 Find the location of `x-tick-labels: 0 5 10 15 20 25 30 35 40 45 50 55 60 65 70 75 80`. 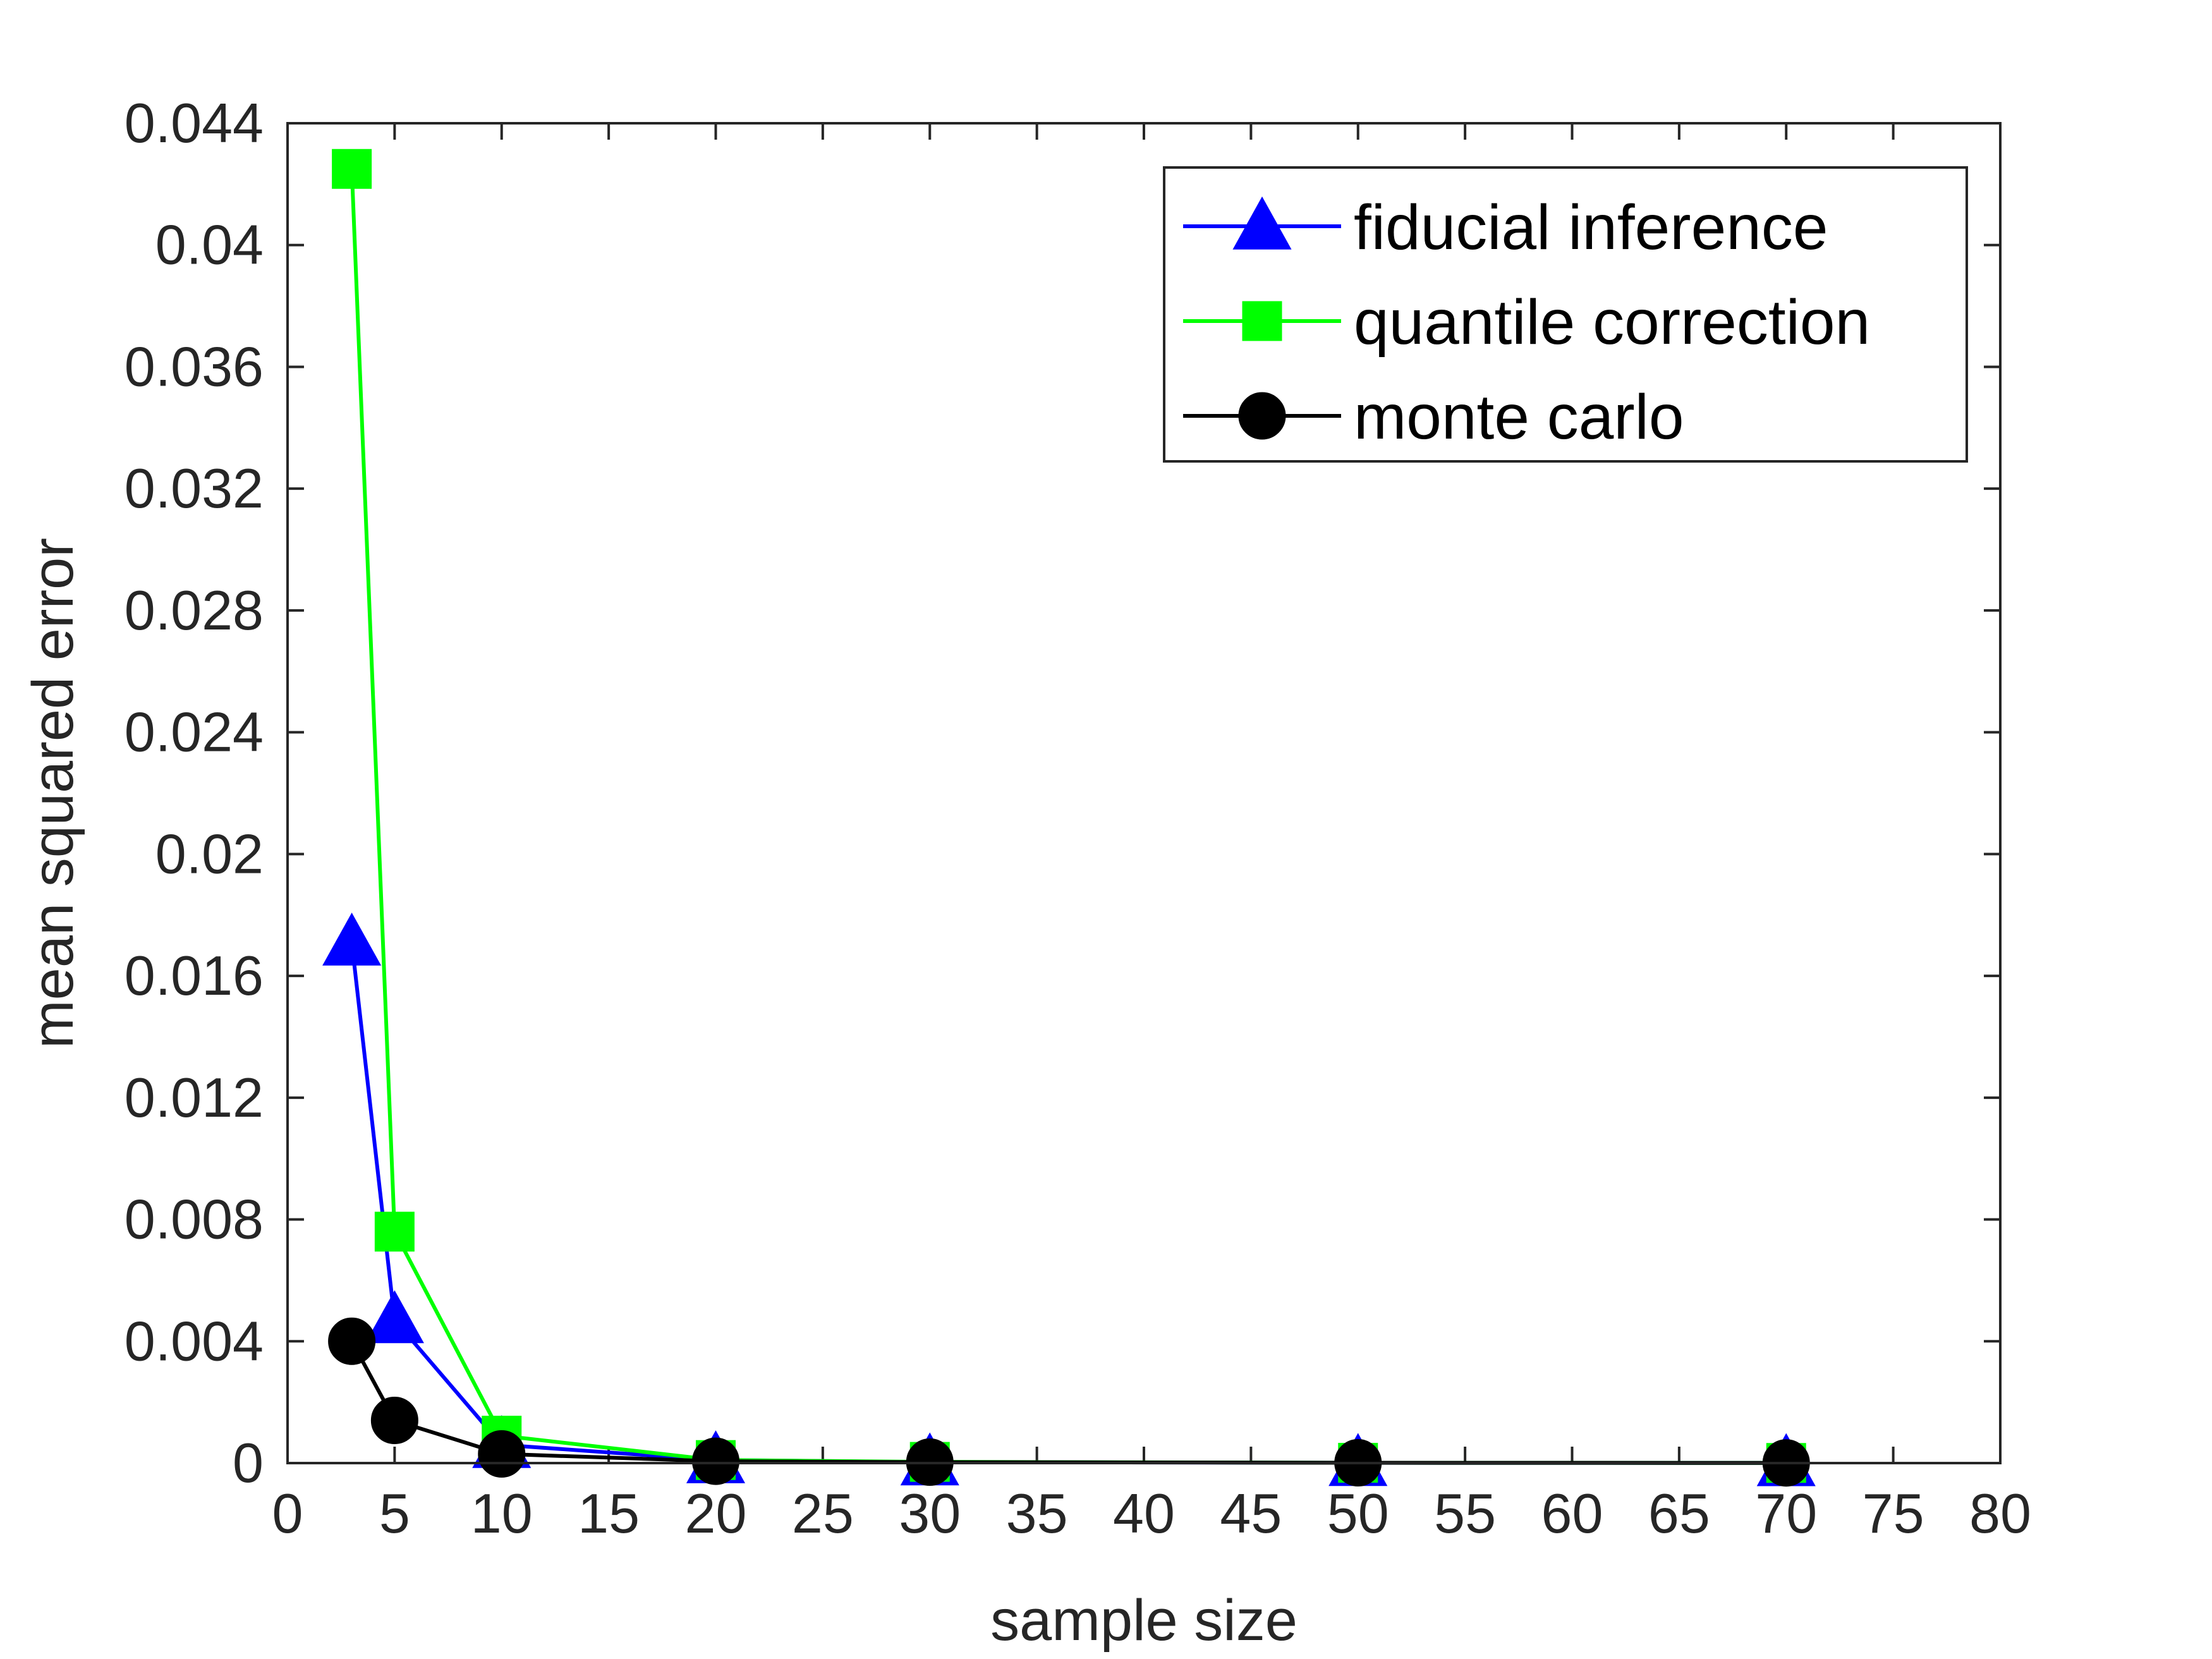

x-tick-labels: 0 5 10 15 20 25 30 35 40 45 50 55 60 65 70 75 80 is located at coordinates (1151, 1513).